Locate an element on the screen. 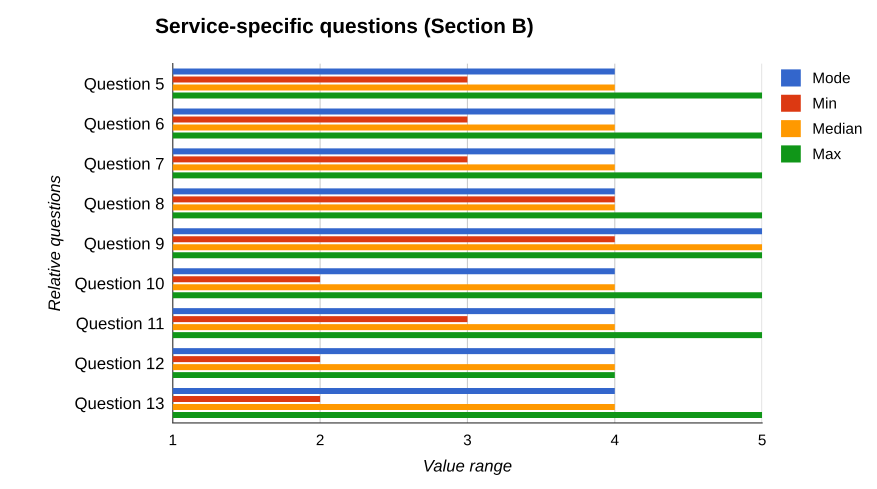  y-tick-label: Question 5 is located at coordinates (124, 85).